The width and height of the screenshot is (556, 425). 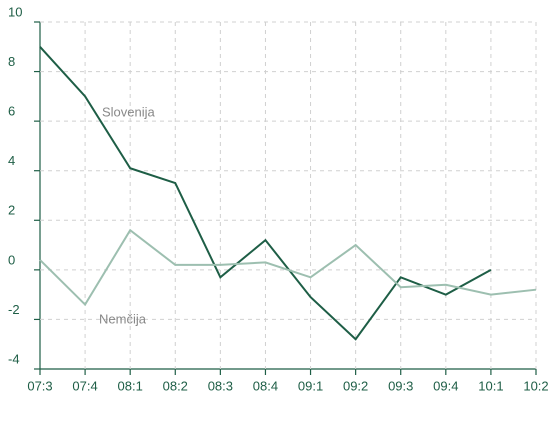 What do you see at coordinates (84, 385) in the screenshot?
I see `x-tick-label: 07:4` at bounding box center [84, 385].